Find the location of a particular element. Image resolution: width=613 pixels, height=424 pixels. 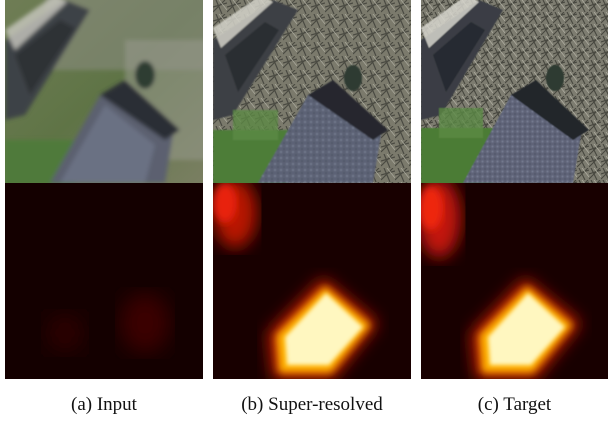

input-heatmap is located at coordinates (104, 281).